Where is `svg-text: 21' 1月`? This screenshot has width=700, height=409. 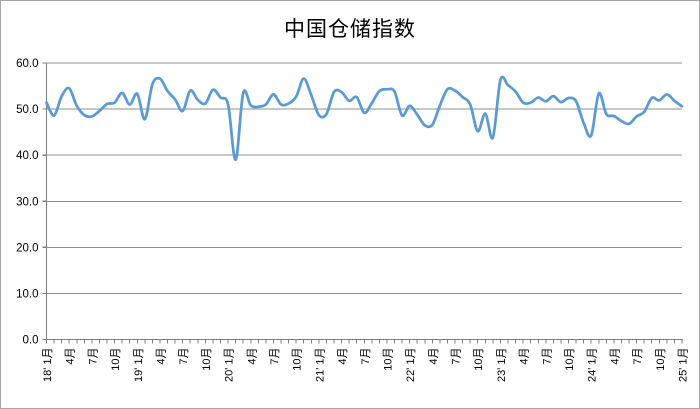
svg-text: 21' 1月 is located at coordinates (320, 365).